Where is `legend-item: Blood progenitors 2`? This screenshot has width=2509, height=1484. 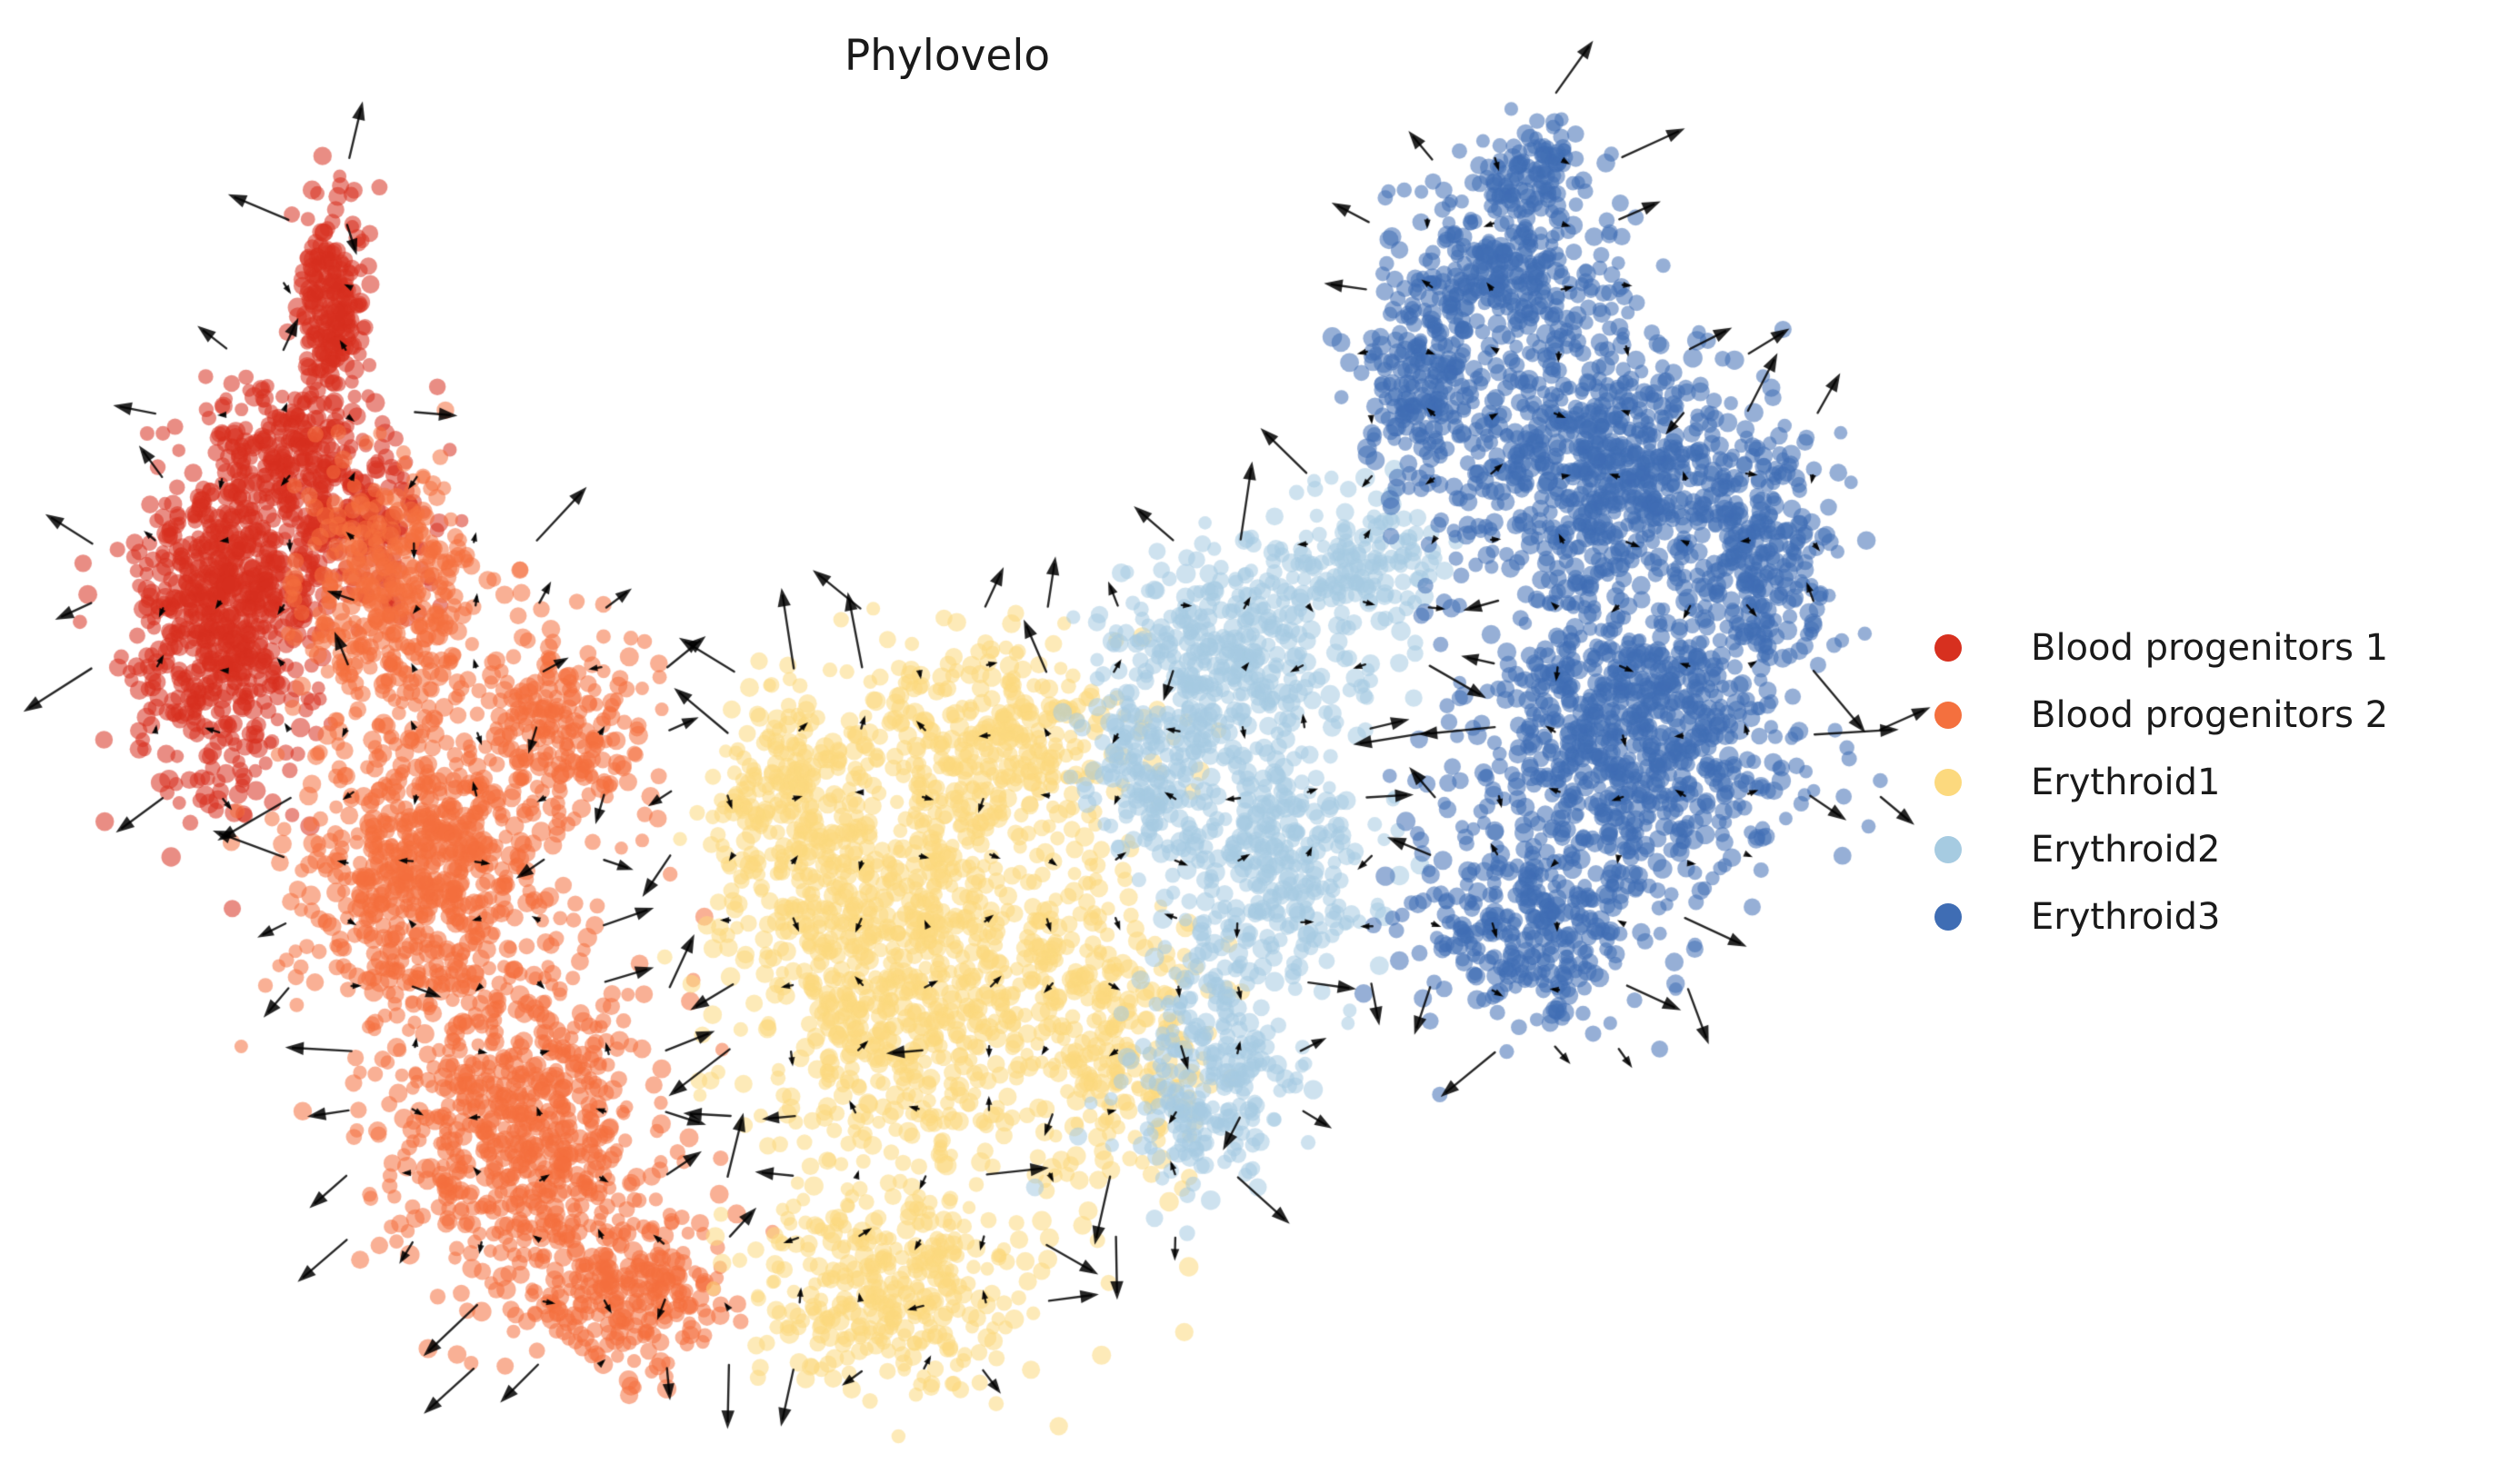 legend-item: Blood progenitors 2 is located at coordinates (2161, 715).